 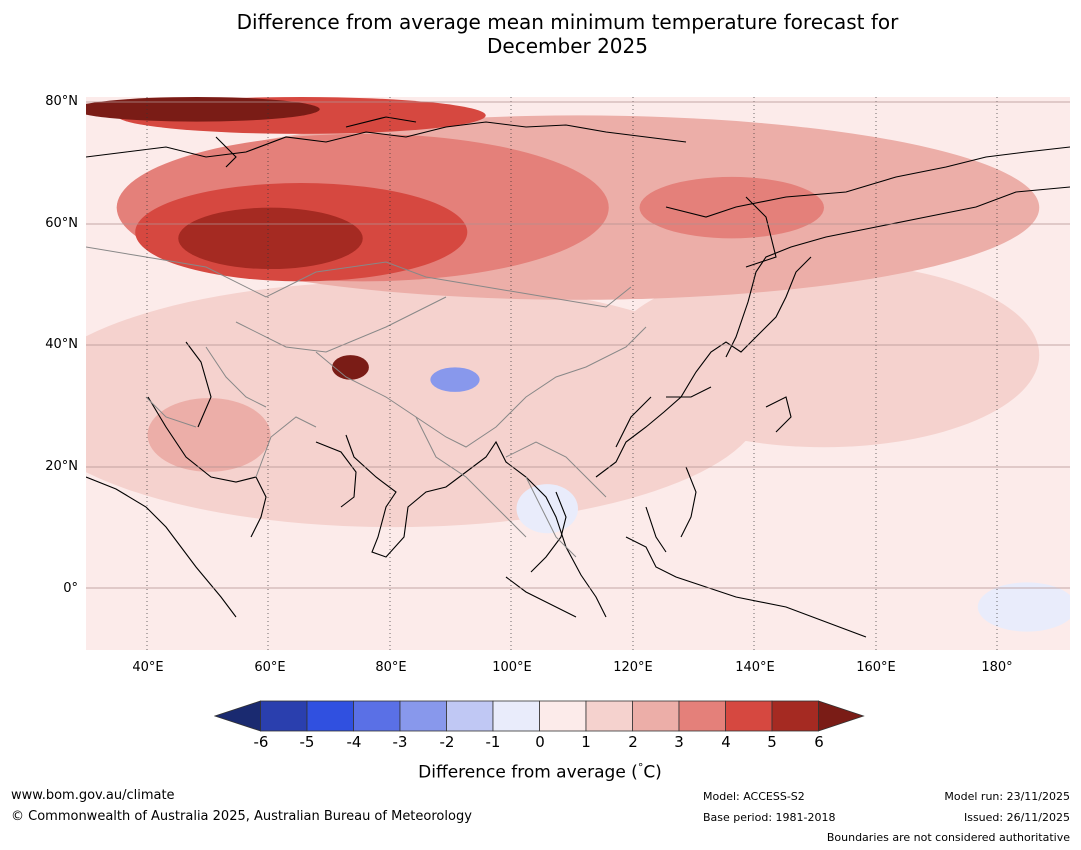 What do you see at coordinates (400, 742) in the screenshot?
I see `colorbar-tick-m3: -3` at bounding box center [400, 742].